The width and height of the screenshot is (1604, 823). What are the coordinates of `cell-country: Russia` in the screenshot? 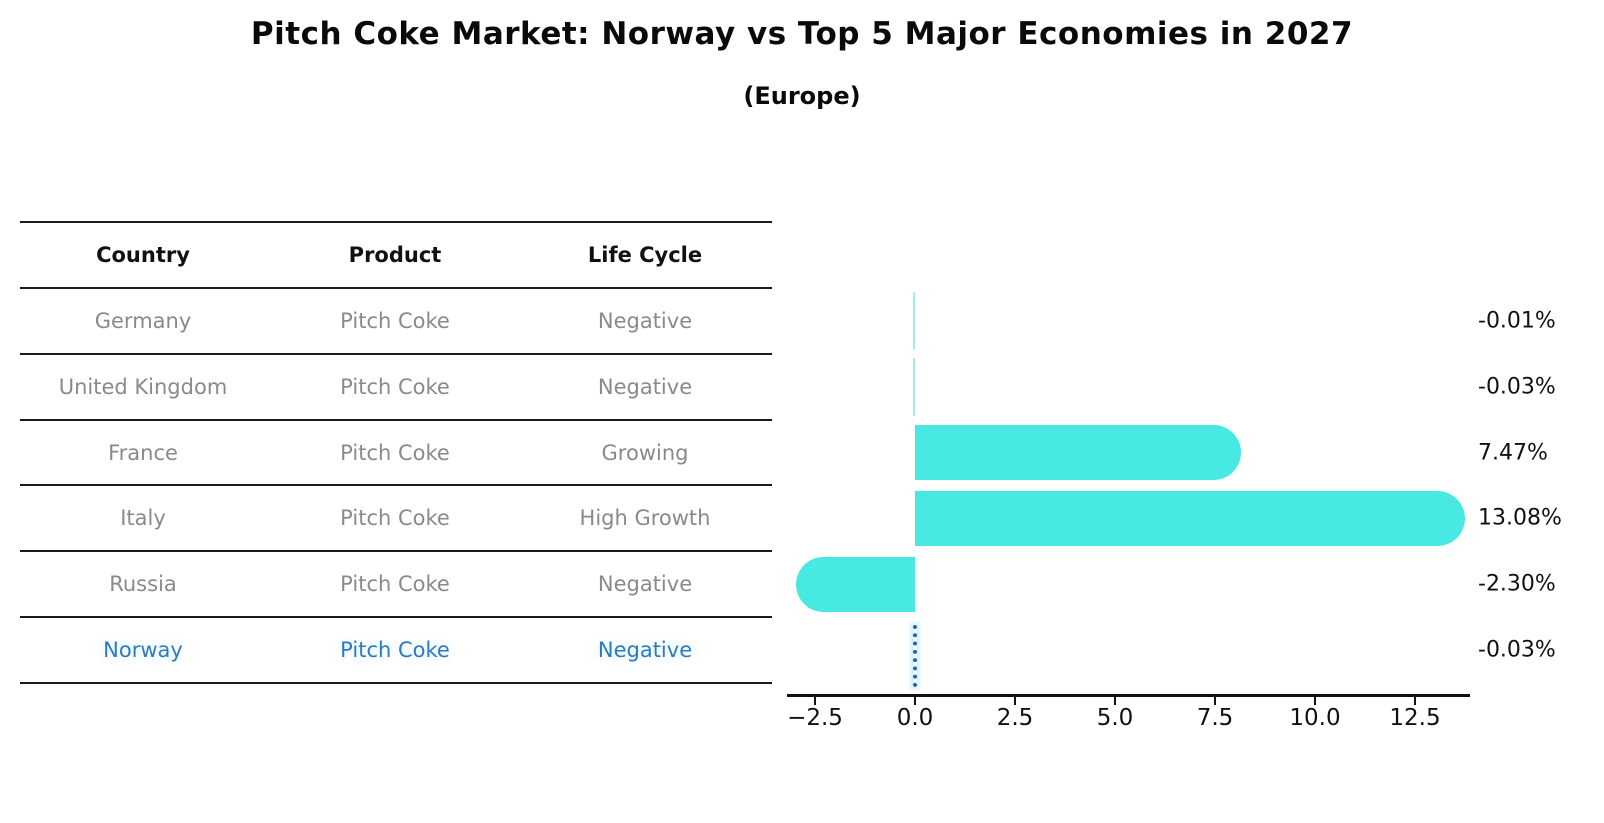 It's located at (143, 584).